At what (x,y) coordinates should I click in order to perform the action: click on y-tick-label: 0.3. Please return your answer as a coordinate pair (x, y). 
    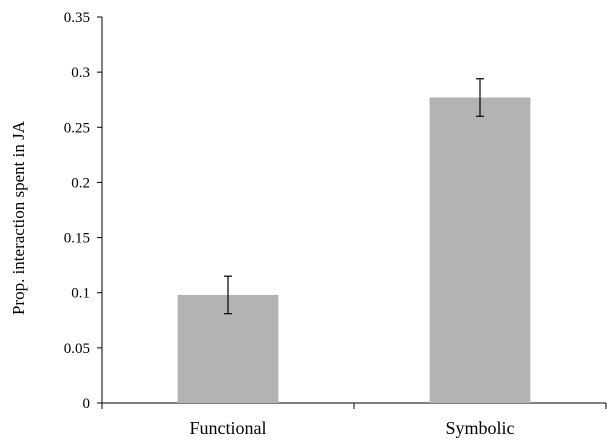
    Looking at the image, I should click on (80, 73).